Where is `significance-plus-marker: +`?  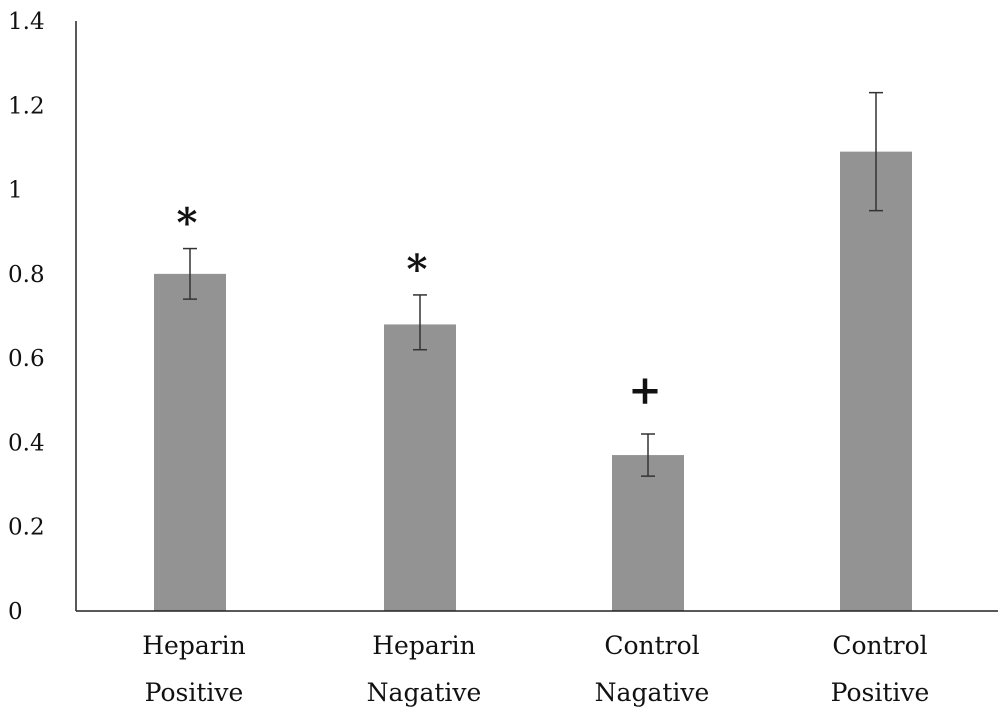 significance-plus-marker: + is located at coordinates (645, 390).